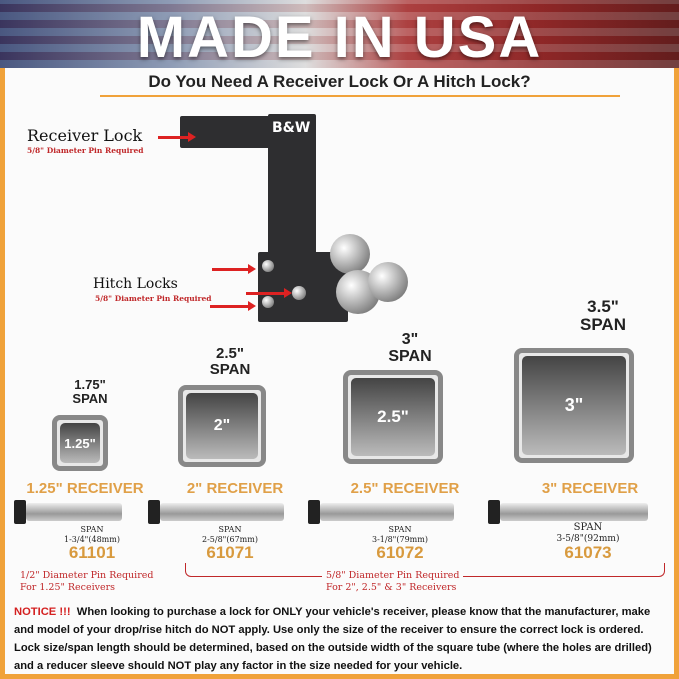 The width and height of the screenshot is (679, 679). Describe the element at coordinates (588, 552) in the screenshot. I see `part-number: 61073` at that location.